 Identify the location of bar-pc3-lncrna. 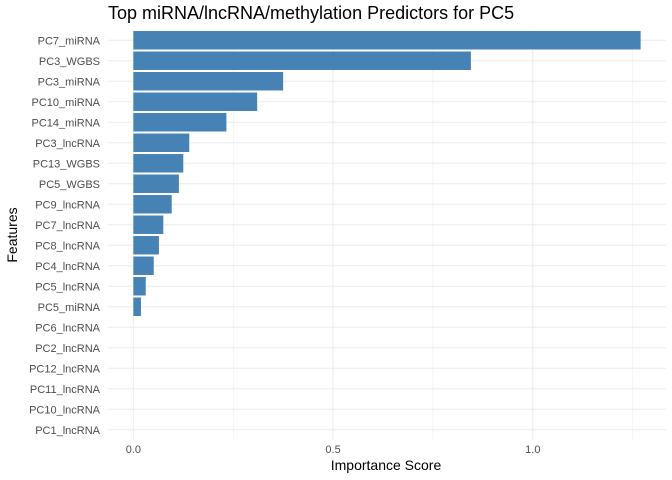
(161, 142).